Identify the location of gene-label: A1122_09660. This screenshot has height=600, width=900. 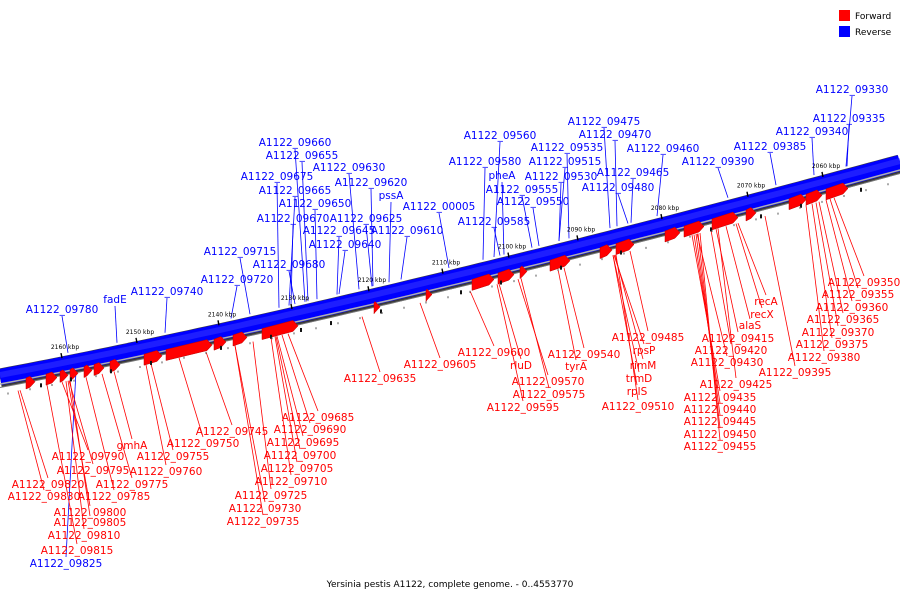
(295, 143).